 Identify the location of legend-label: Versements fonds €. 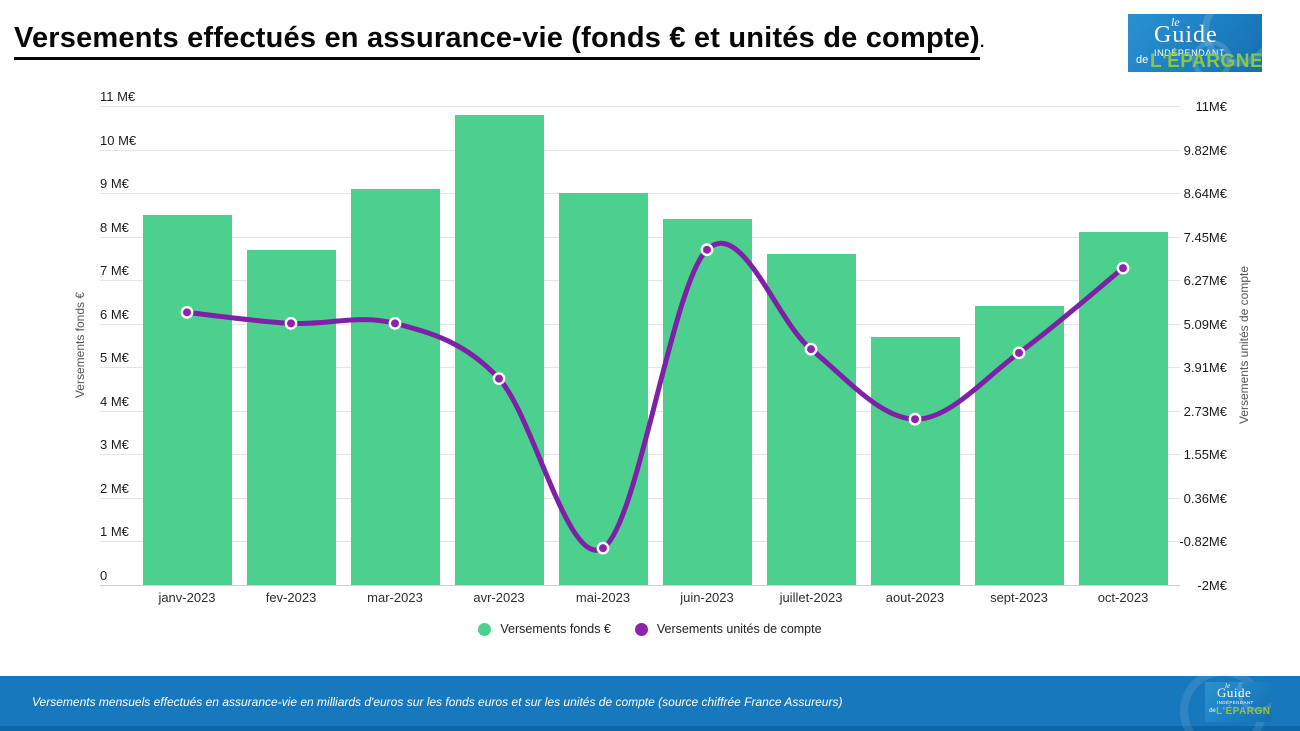
(555, 629).